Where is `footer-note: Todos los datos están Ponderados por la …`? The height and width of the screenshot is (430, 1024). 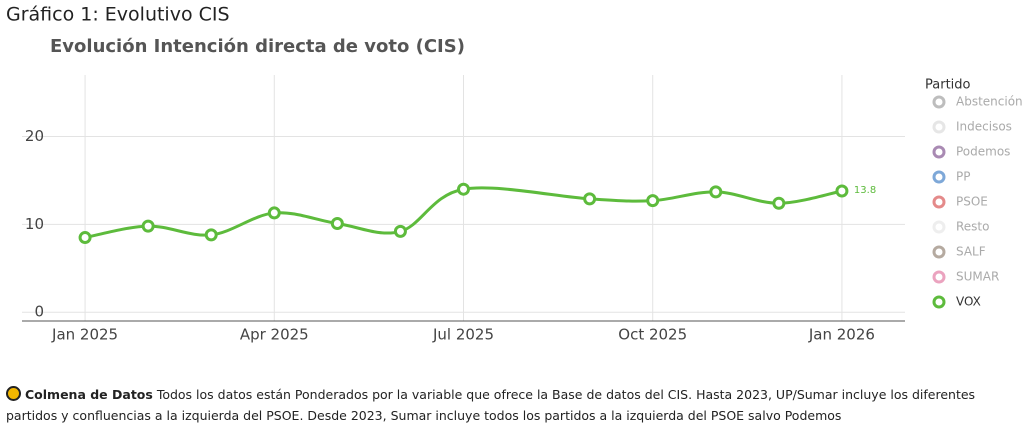 footer-note: Todos los datos están Ponderados por la … is located at coordinates (491, 405).